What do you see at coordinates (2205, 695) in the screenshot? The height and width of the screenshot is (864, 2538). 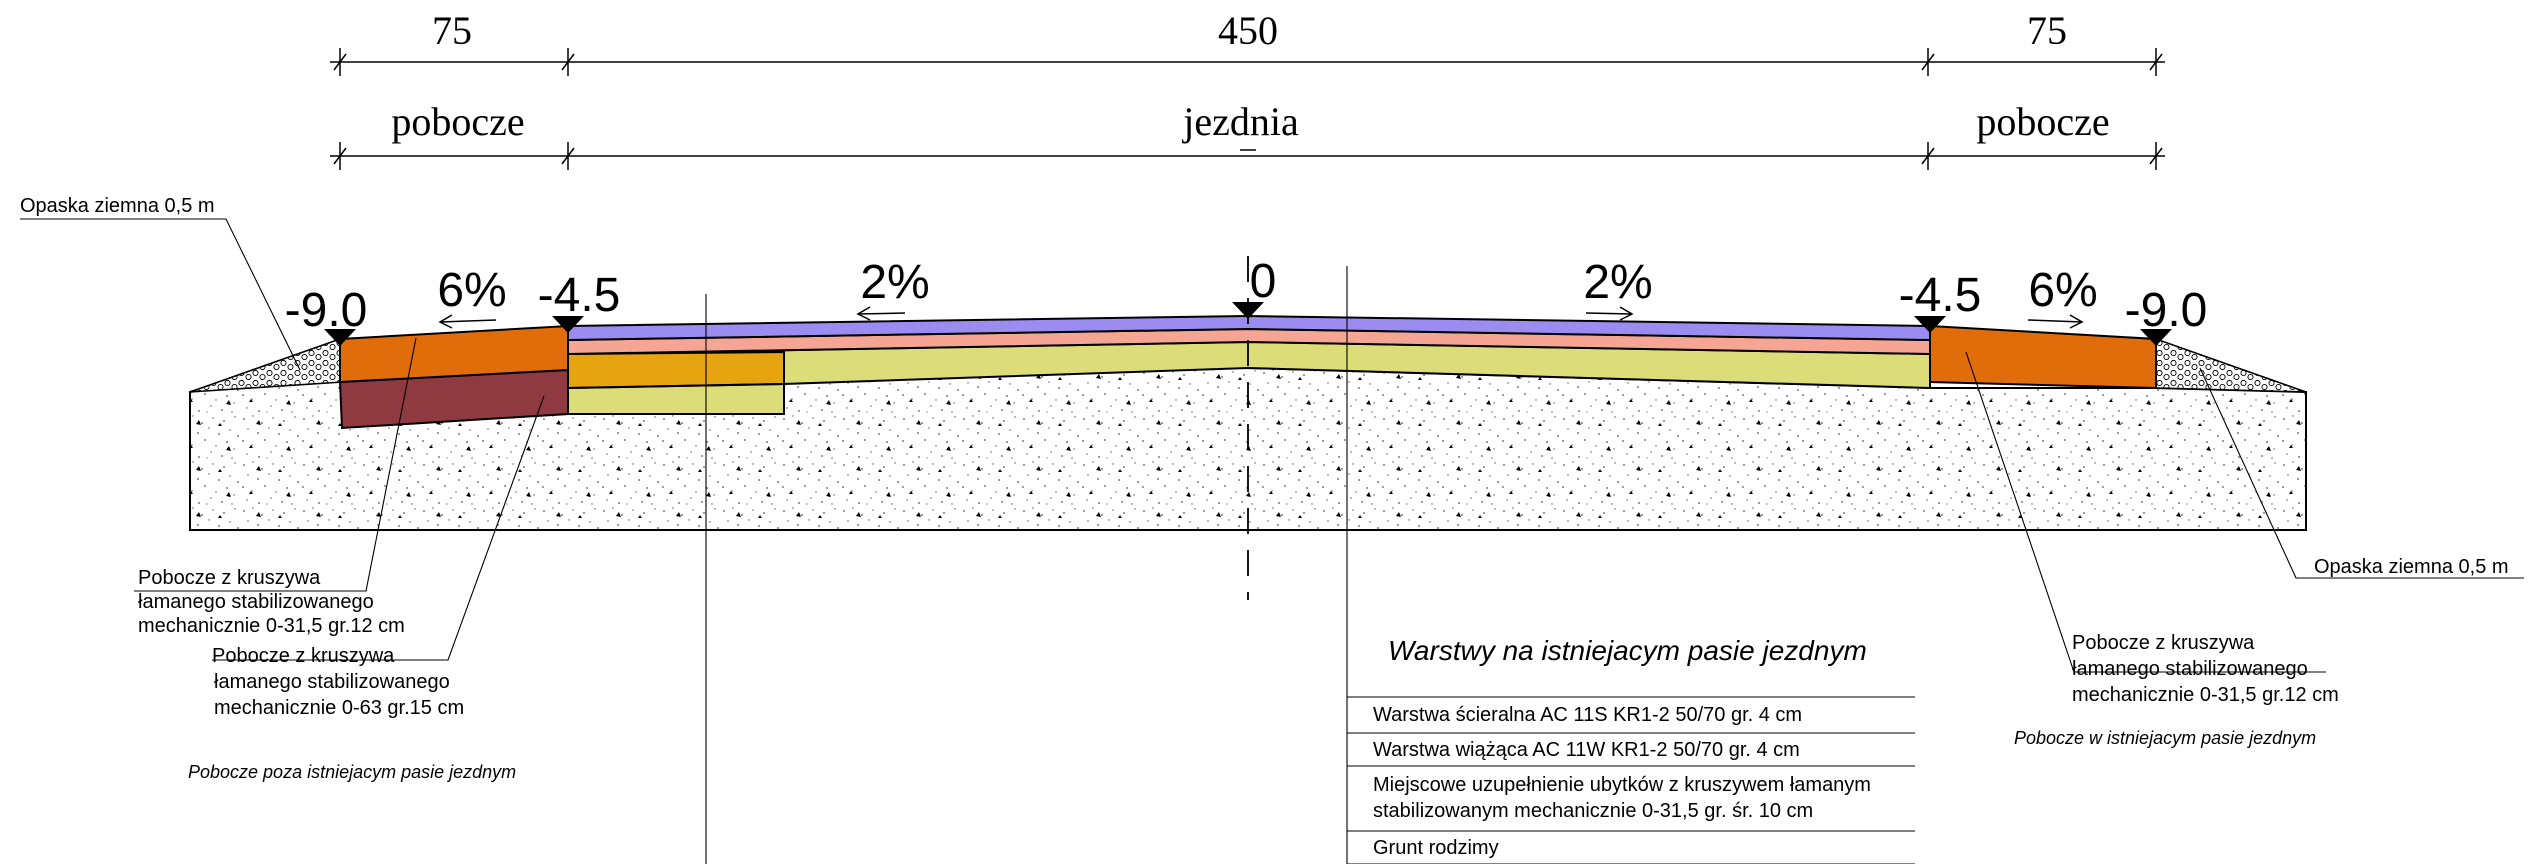 I see `callout-right-shoulder-line3: mechanicznie 0-31,5 gr.12 cm` at bounding box center [2205, 695].